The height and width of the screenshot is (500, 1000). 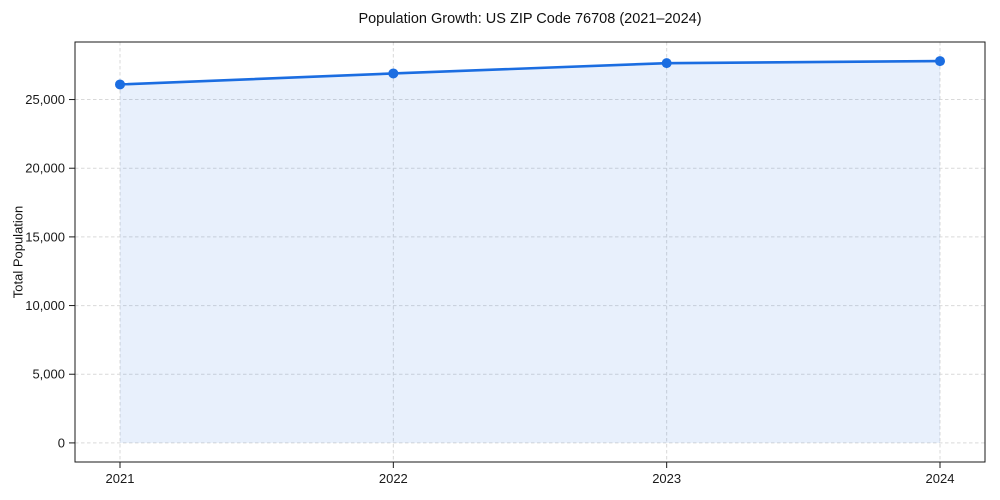 What do you see at coordinates (120, 478) in the screenshot?
I see `x-tick-label: 2021` at bounding box center [120, 478].